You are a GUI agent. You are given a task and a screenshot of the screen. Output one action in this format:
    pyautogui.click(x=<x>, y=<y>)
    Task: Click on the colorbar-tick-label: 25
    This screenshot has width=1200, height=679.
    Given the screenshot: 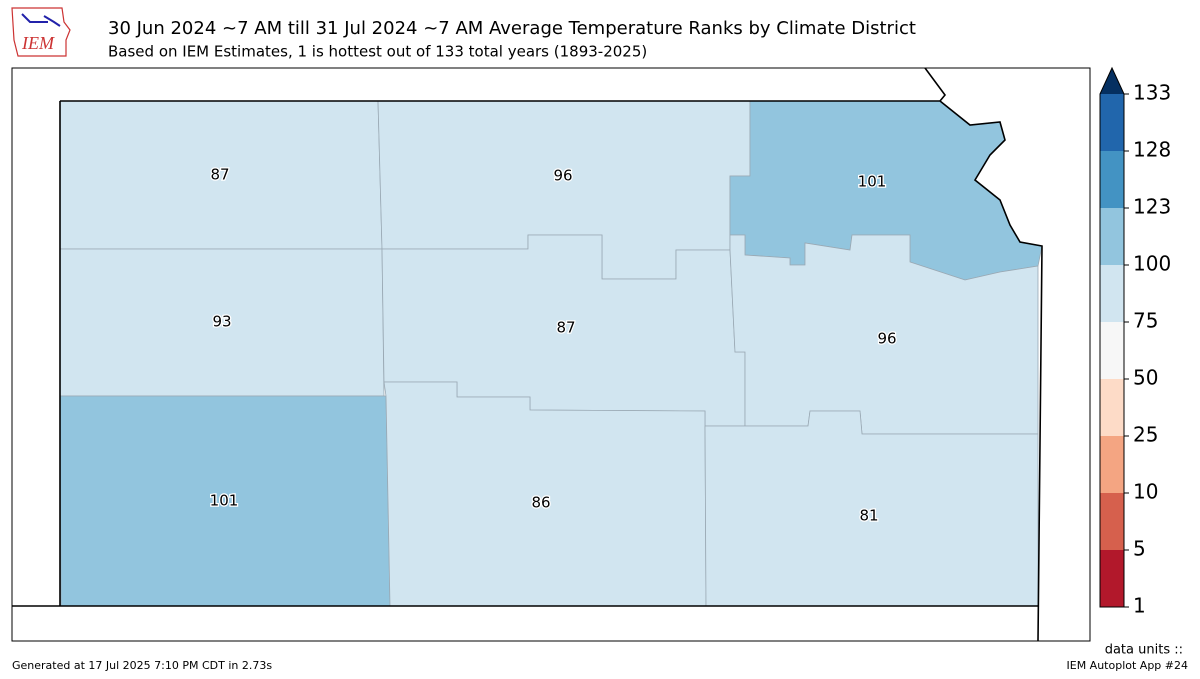 What is the action you would take?
    pyautogui.click(x=1145, y=435)
    